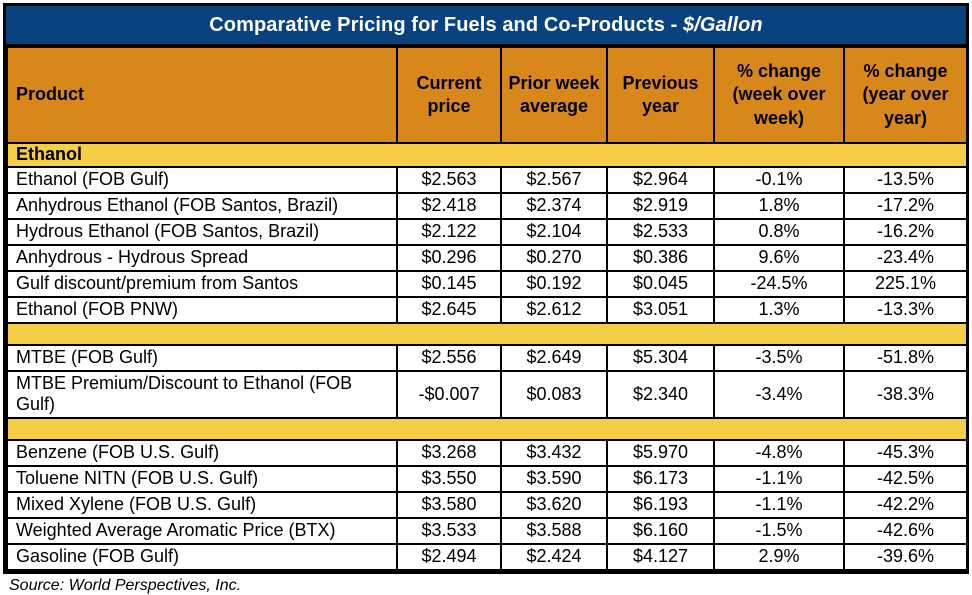 The height and width of the screenshot is (595, 972). I want to click on value-cell: $6.173, so click(660, 478).